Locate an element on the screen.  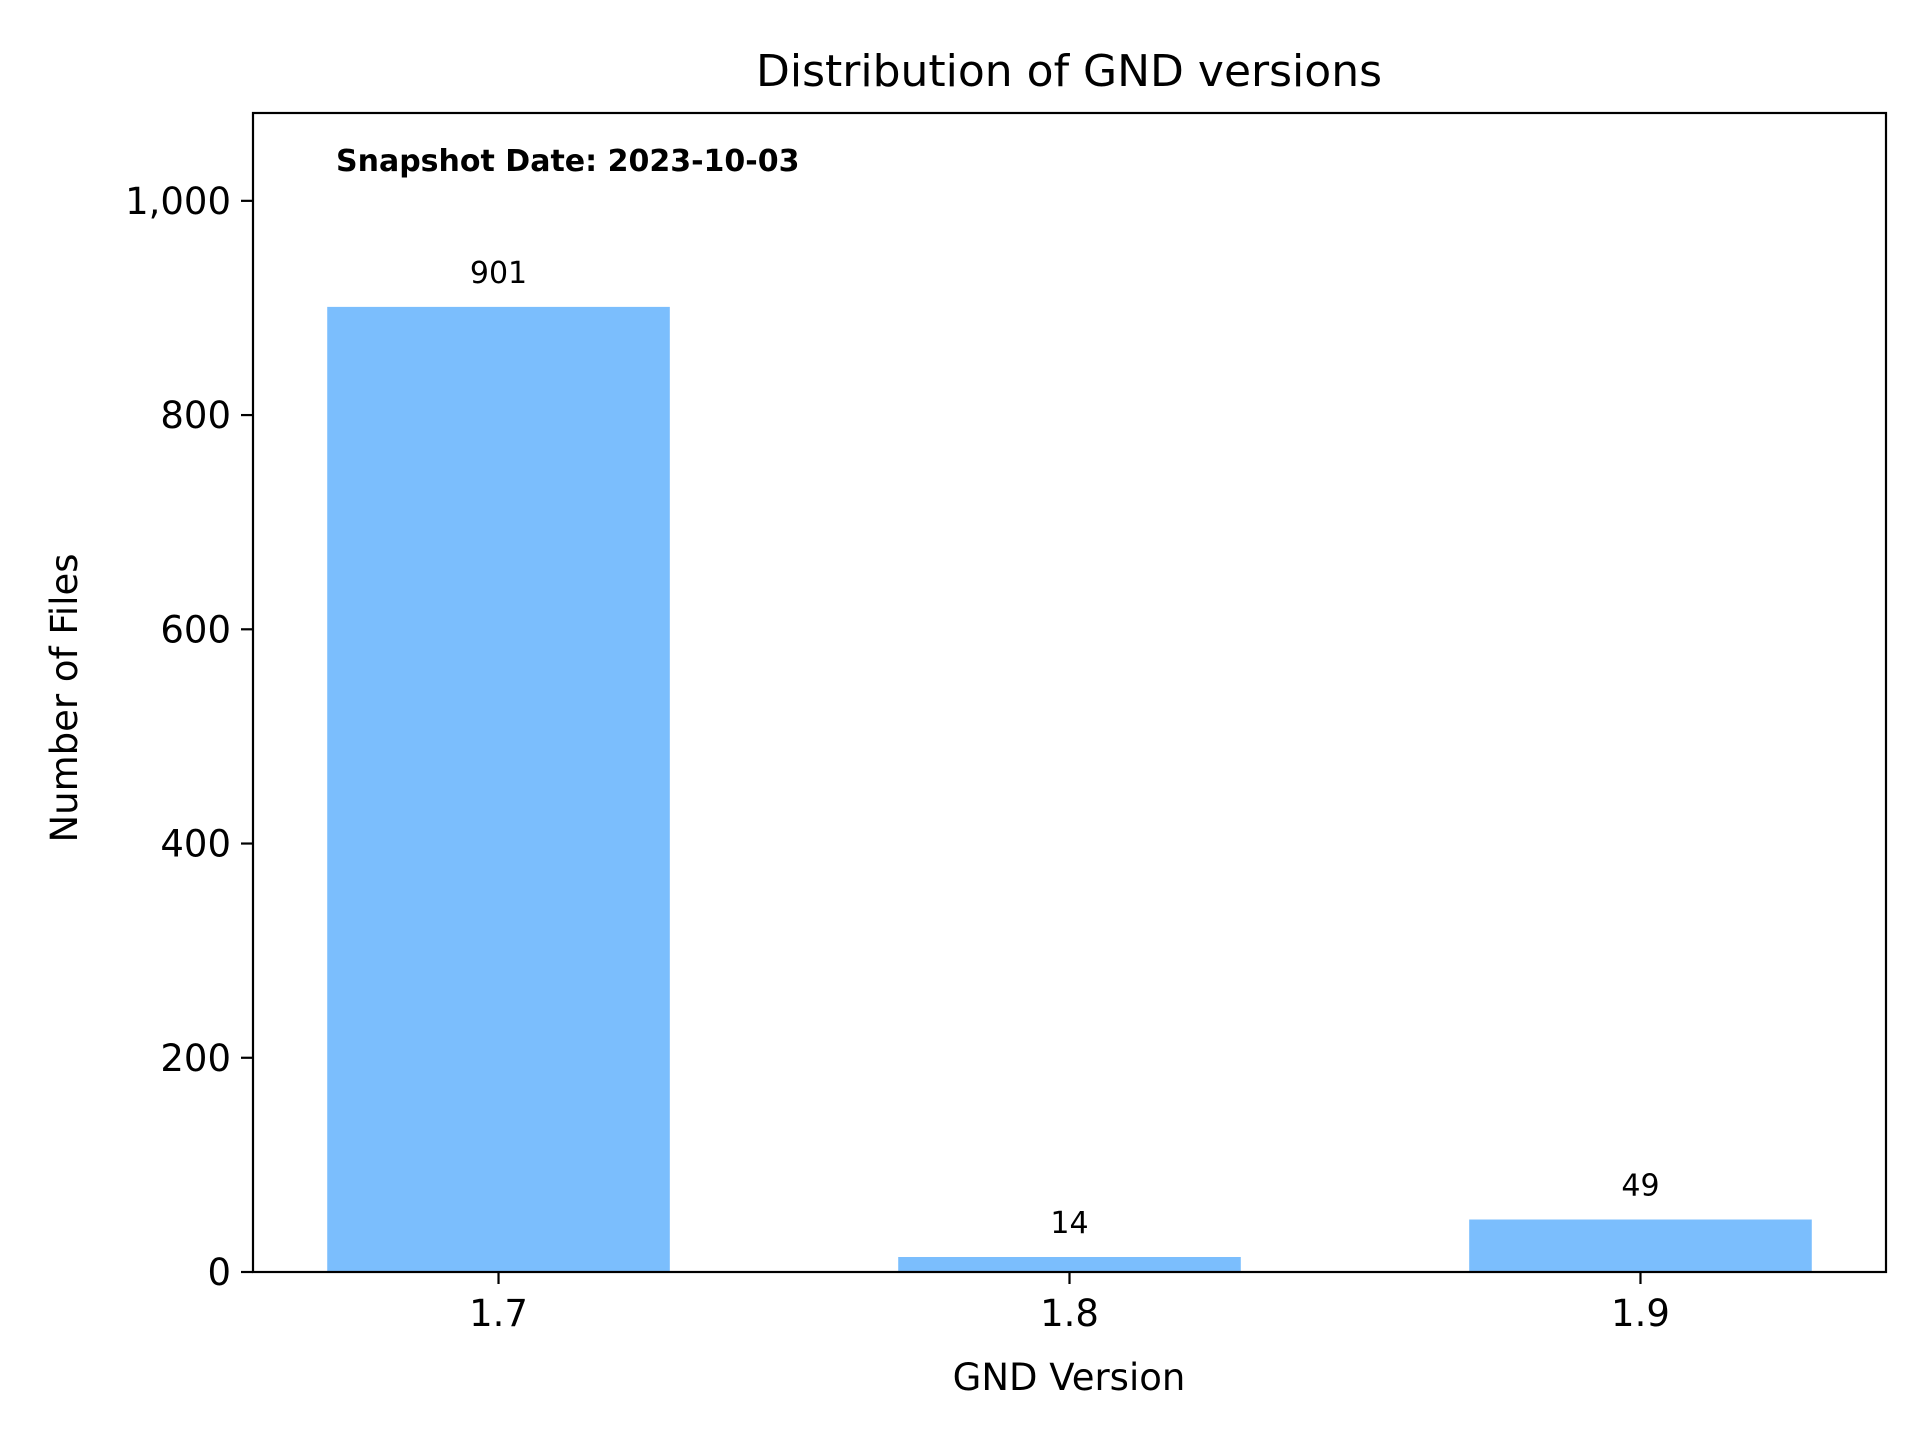
y-tick-label: 600 is located at coordinates (195, 629).